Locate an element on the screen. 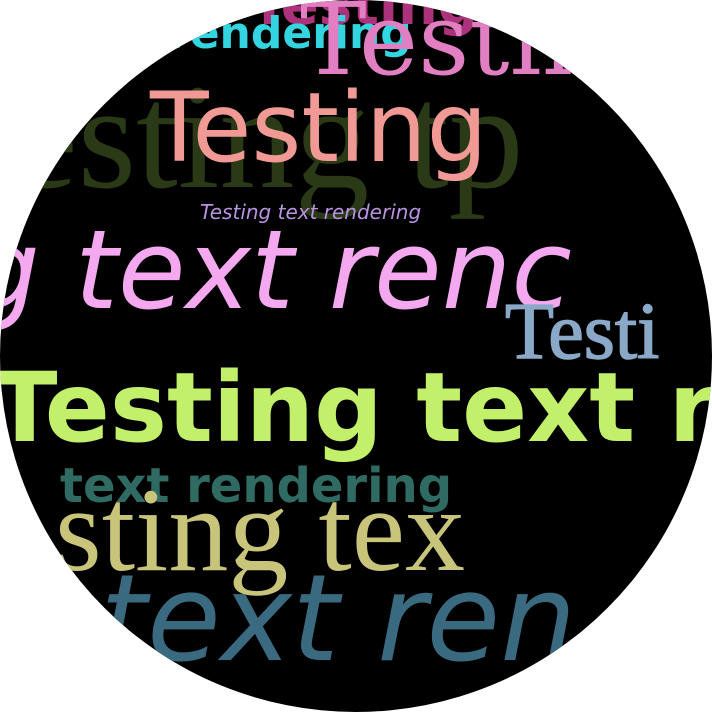 This screenshot has height=712, width=712. khaki-sting-text: sting tex is located at coordinates (260, 529).